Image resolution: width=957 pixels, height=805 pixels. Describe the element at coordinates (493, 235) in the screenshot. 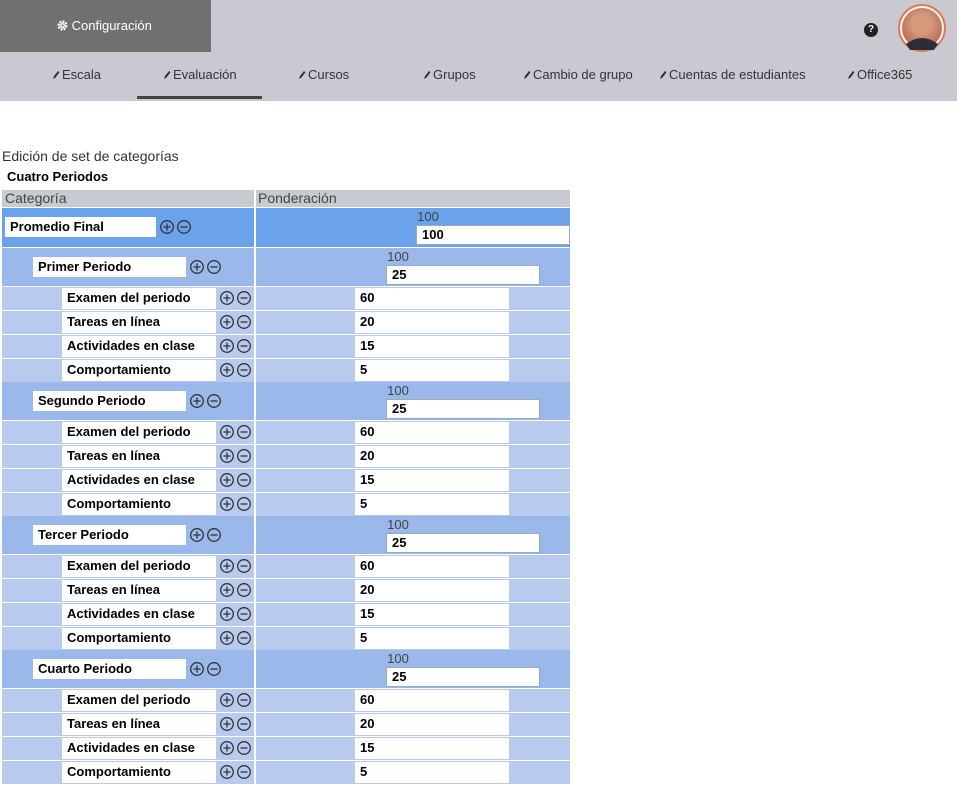

I see `root-weight-input: 100` at that location.